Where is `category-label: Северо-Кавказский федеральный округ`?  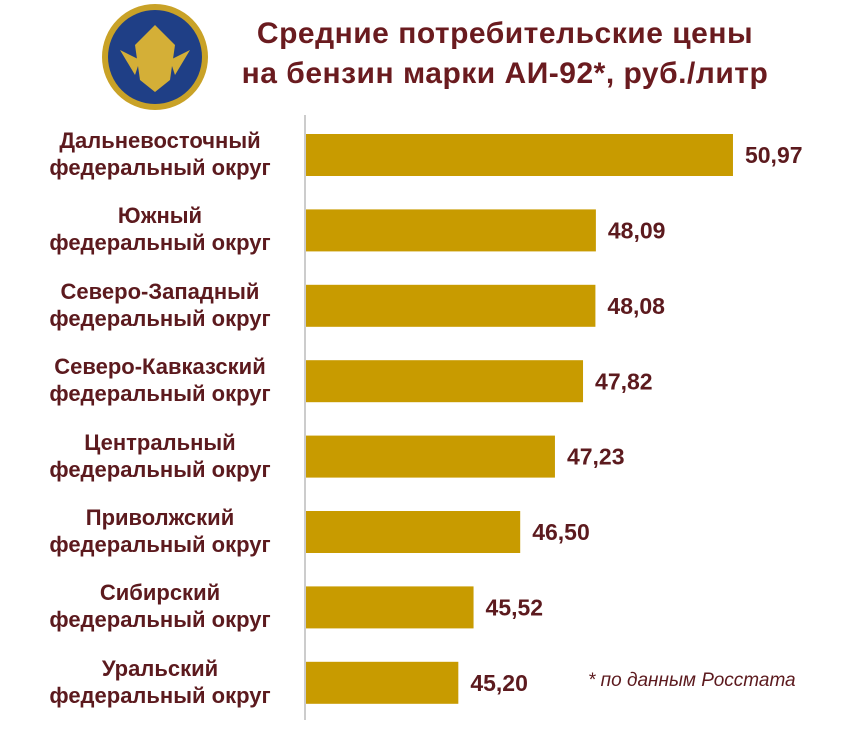 category-label: Северо-Кавказский федеральный округ is located at coordinates (160, 380).